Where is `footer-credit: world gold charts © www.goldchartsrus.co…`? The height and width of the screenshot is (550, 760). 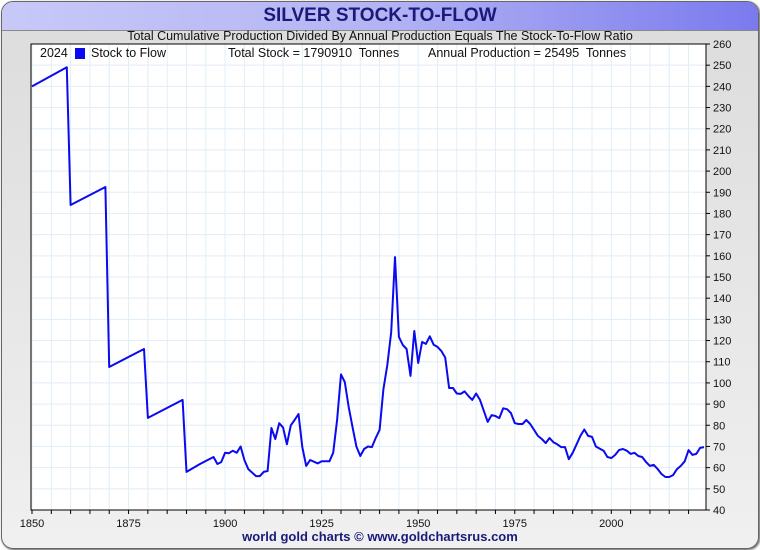 footer-credit: world gold charts © www.goldchartsrus.co… is located at coordinates (380, 536).